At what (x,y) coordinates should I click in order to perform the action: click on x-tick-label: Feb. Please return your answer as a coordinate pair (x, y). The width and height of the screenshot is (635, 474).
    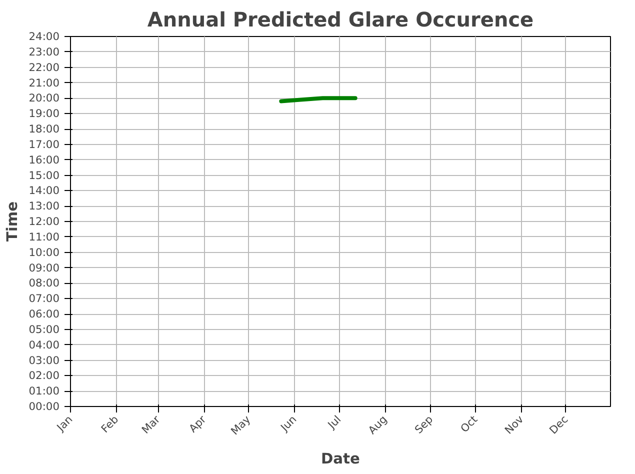
    Looking at the image, I should click on (110, 424).